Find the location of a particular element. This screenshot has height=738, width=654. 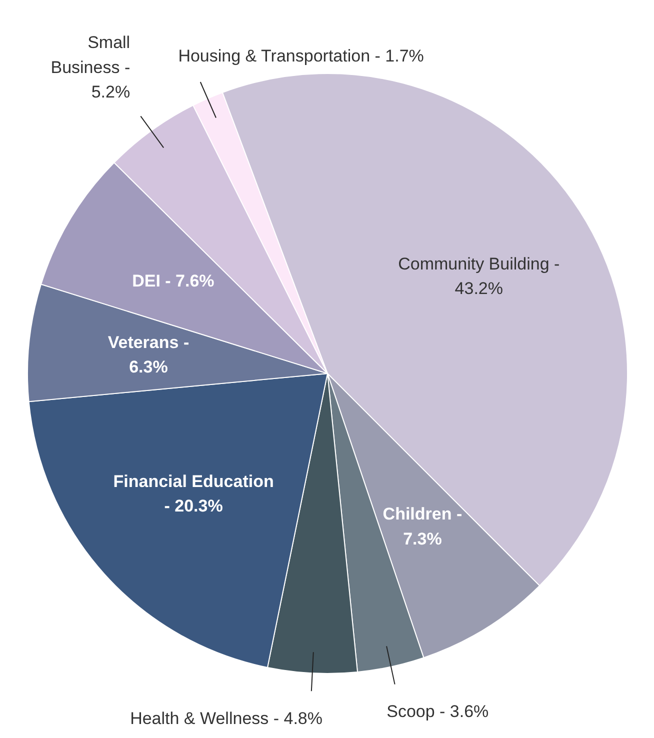

slice-label: Children - is located at coordinates (422, 514).